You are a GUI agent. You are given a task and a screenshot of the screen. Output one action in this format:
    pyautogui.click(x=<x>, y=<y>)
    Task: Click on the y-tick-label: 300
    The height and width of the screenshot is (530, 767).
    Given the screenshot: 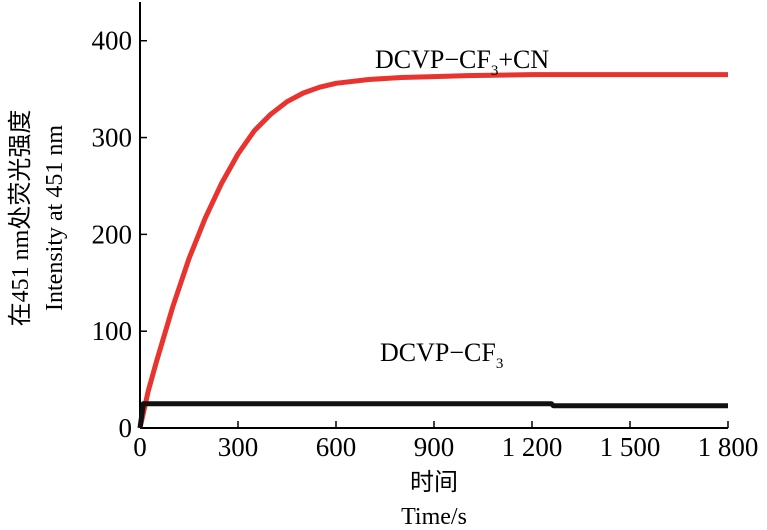 What is the action you would take?
    pyautogui.click(x=112, y=138)
    